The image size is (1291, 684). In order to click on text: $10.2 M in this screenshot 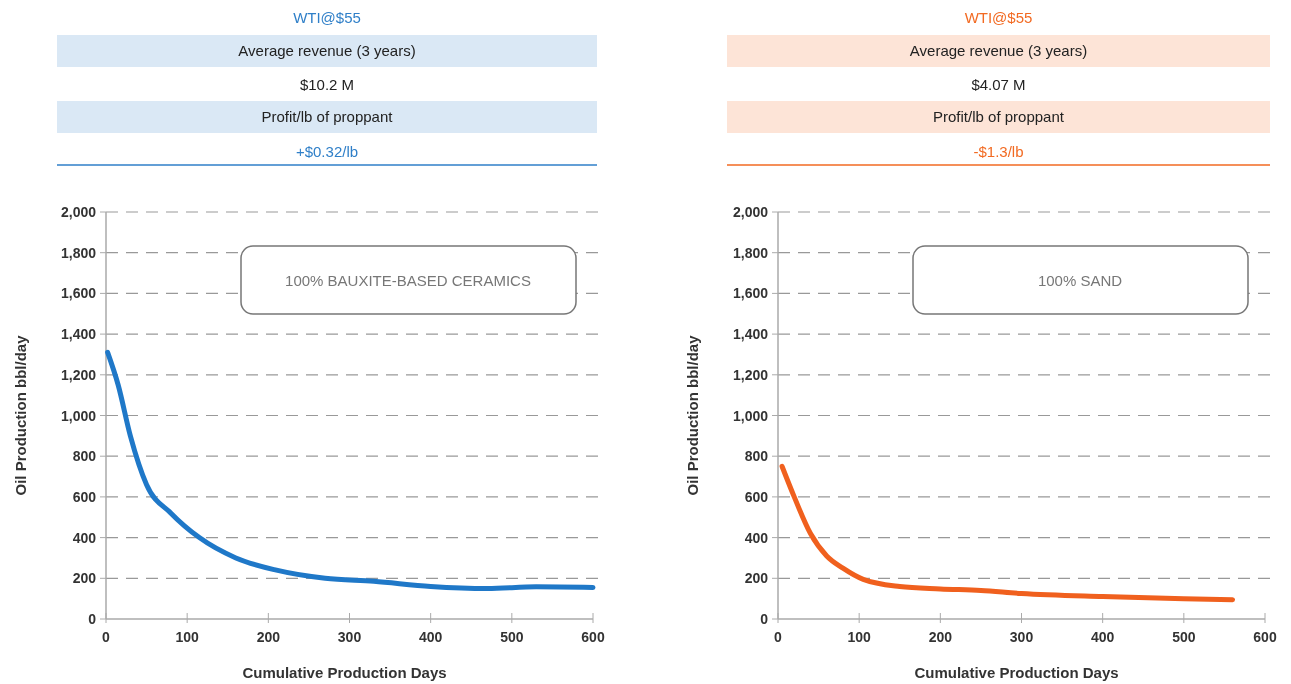, I will do `click(327, 84)`.